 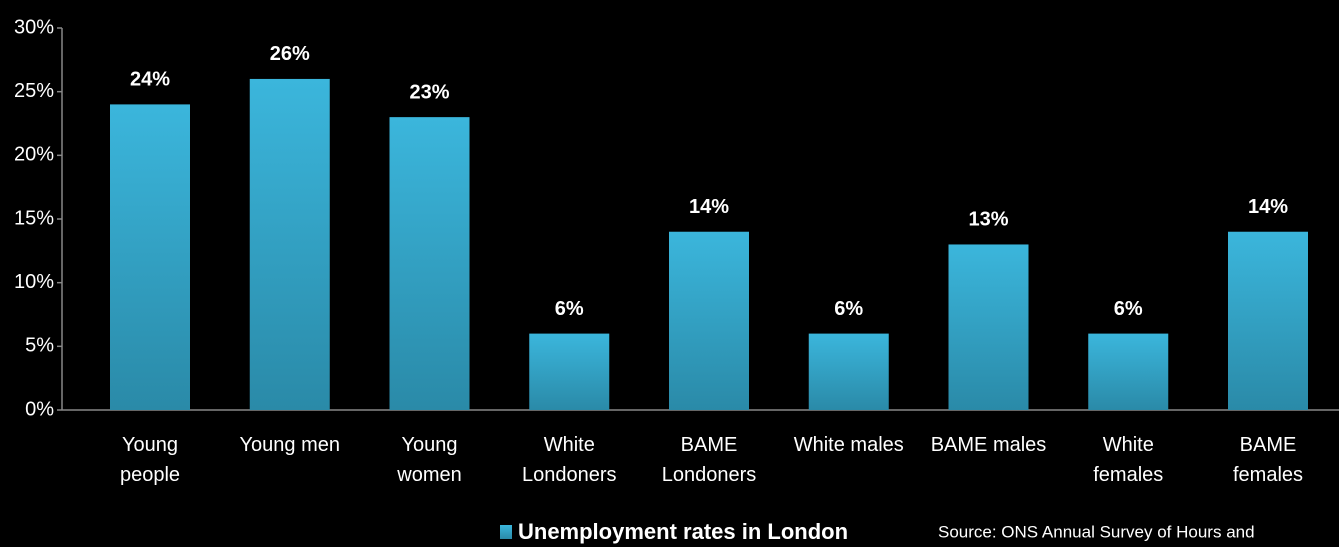 I want to click on value-label: 23%, so click(x=429, y=92).